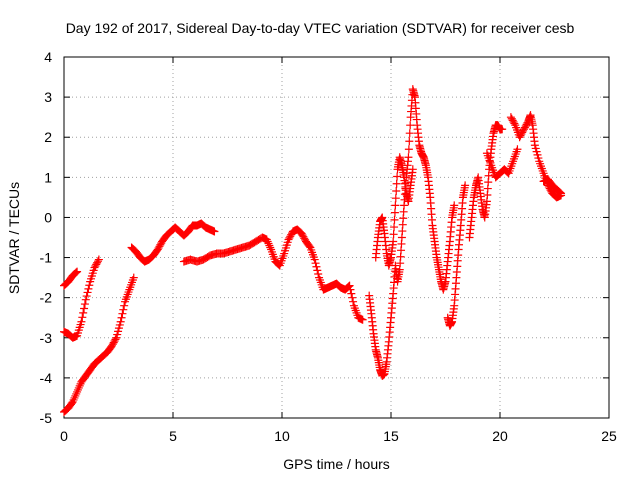  I want to click on x-tick-label: 0, so click(64, 436).